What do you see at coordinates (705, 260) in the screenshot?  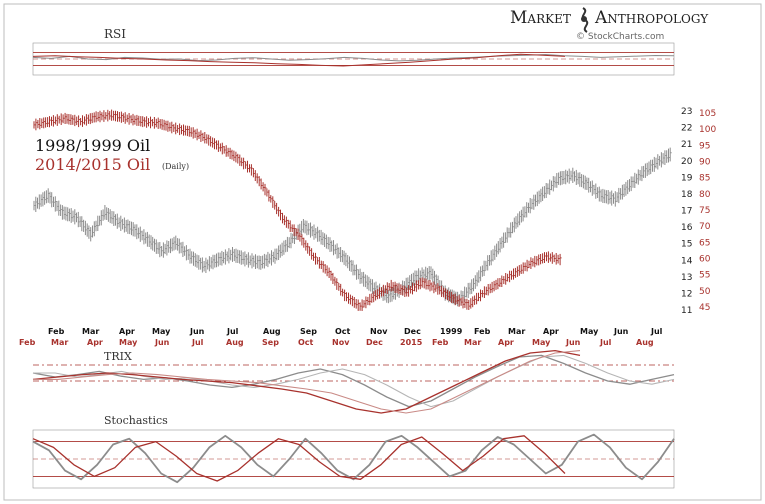 I see `y-tick-2014-9: 60` at bounding box center [705, 260].